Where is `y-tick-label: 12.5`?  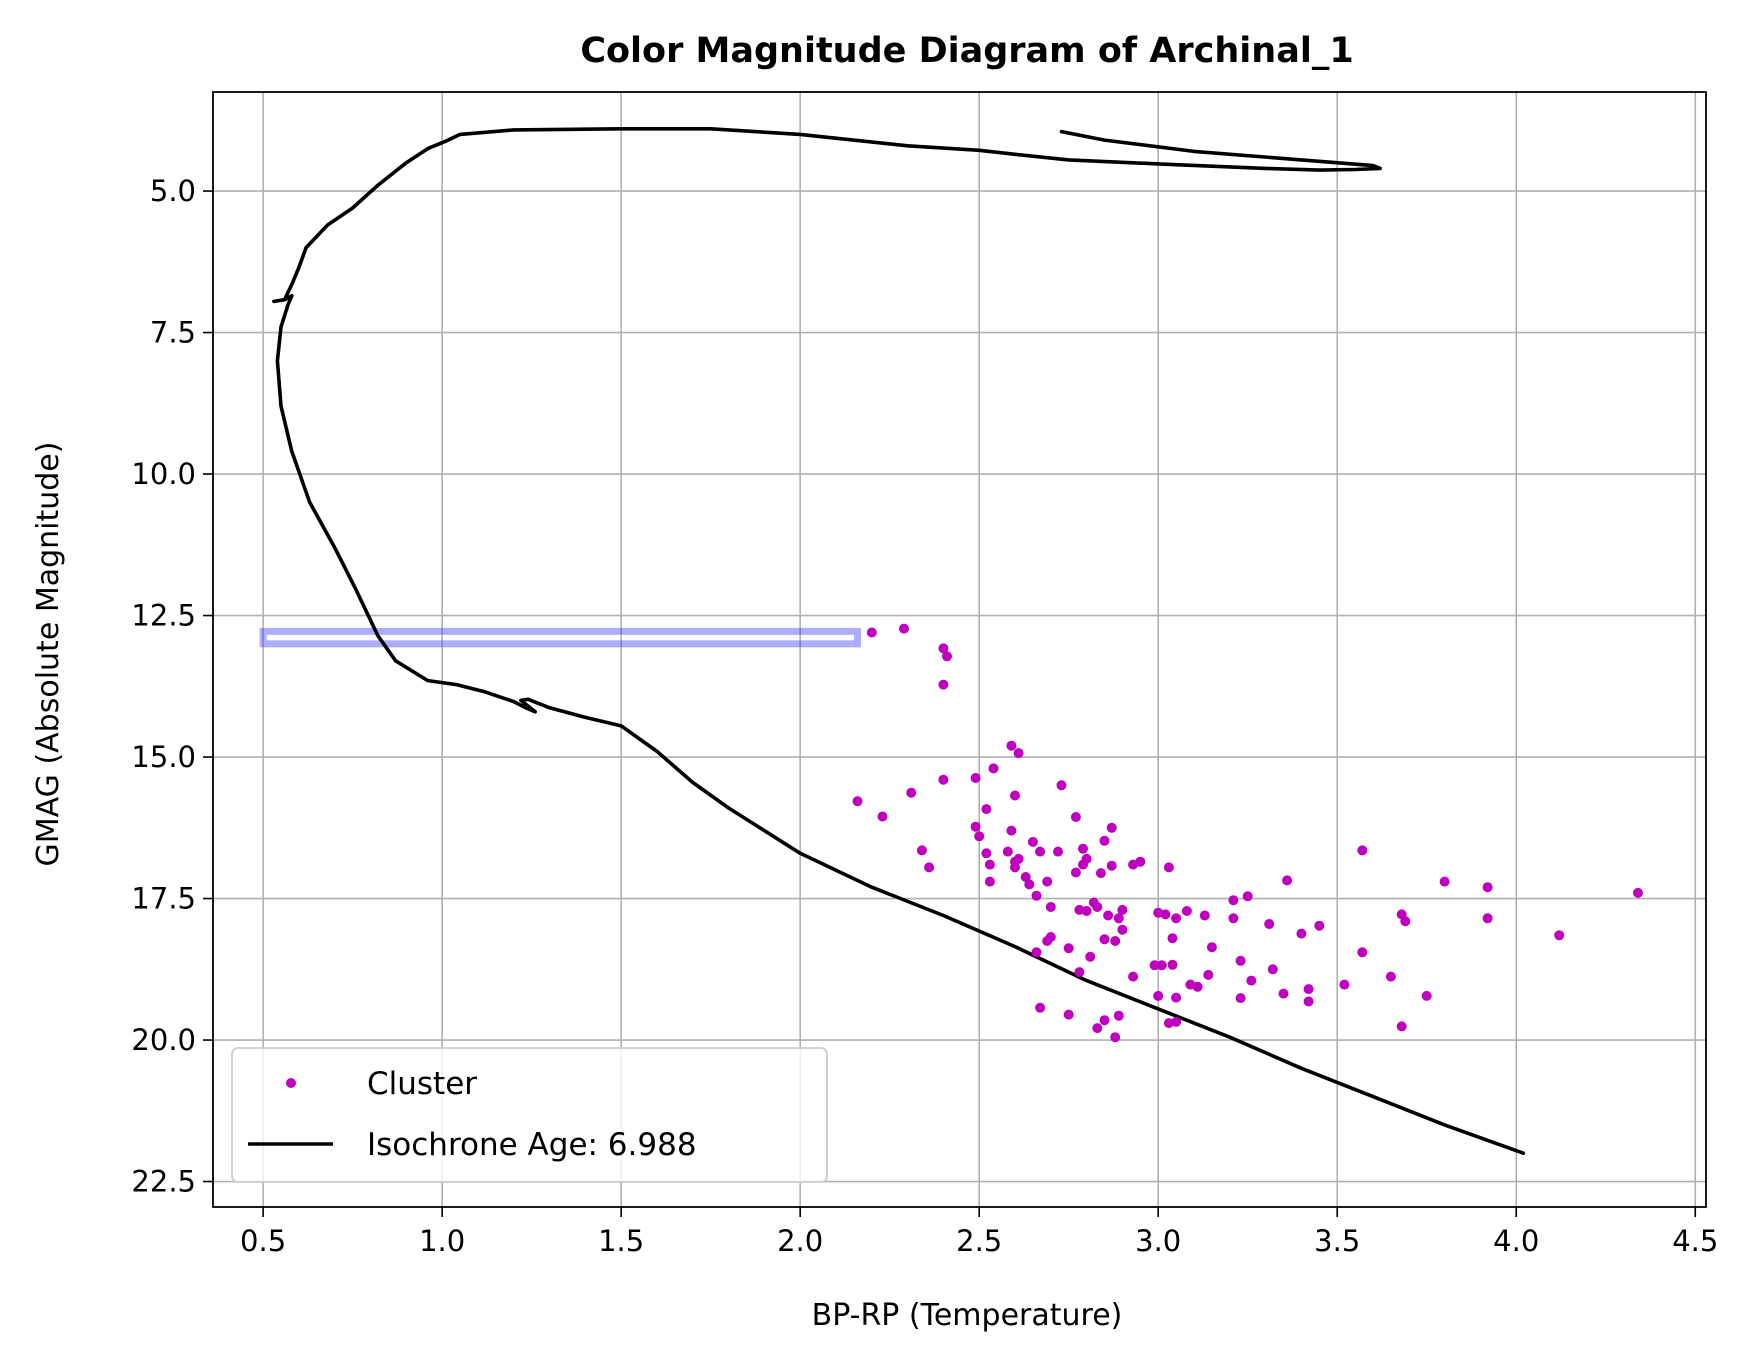 y-tick-label: 12.5 is located at coordinates (163, 616).